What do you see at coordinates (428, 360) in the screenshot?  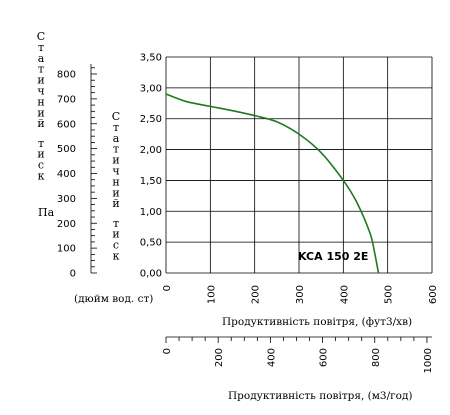 I see `x2-tick-label: 1000` at bounding box center [428, 360].